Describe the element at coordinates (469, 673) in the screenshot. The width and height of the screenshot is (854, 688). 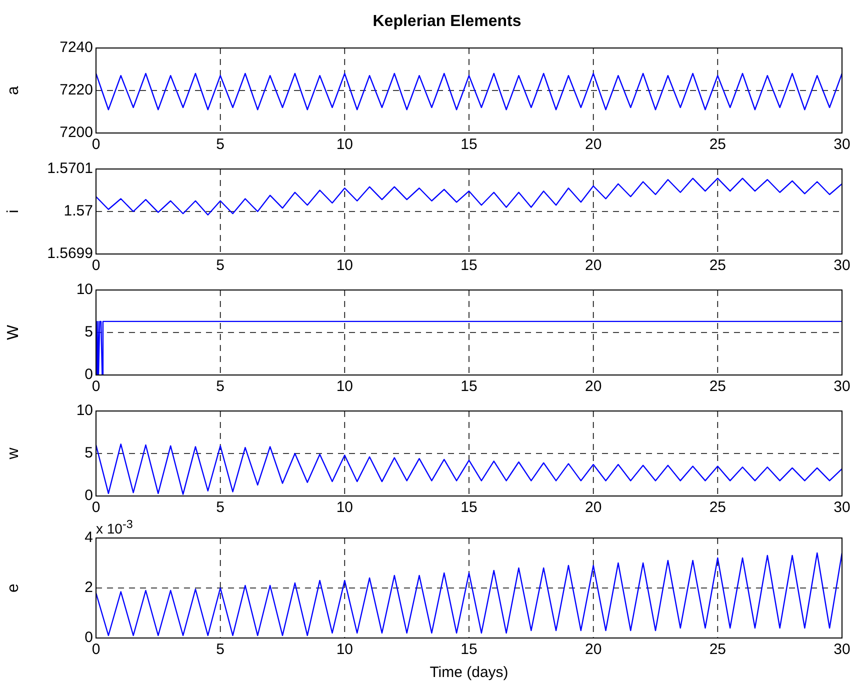
I see `x-axis-title: Time (days)` at that location.